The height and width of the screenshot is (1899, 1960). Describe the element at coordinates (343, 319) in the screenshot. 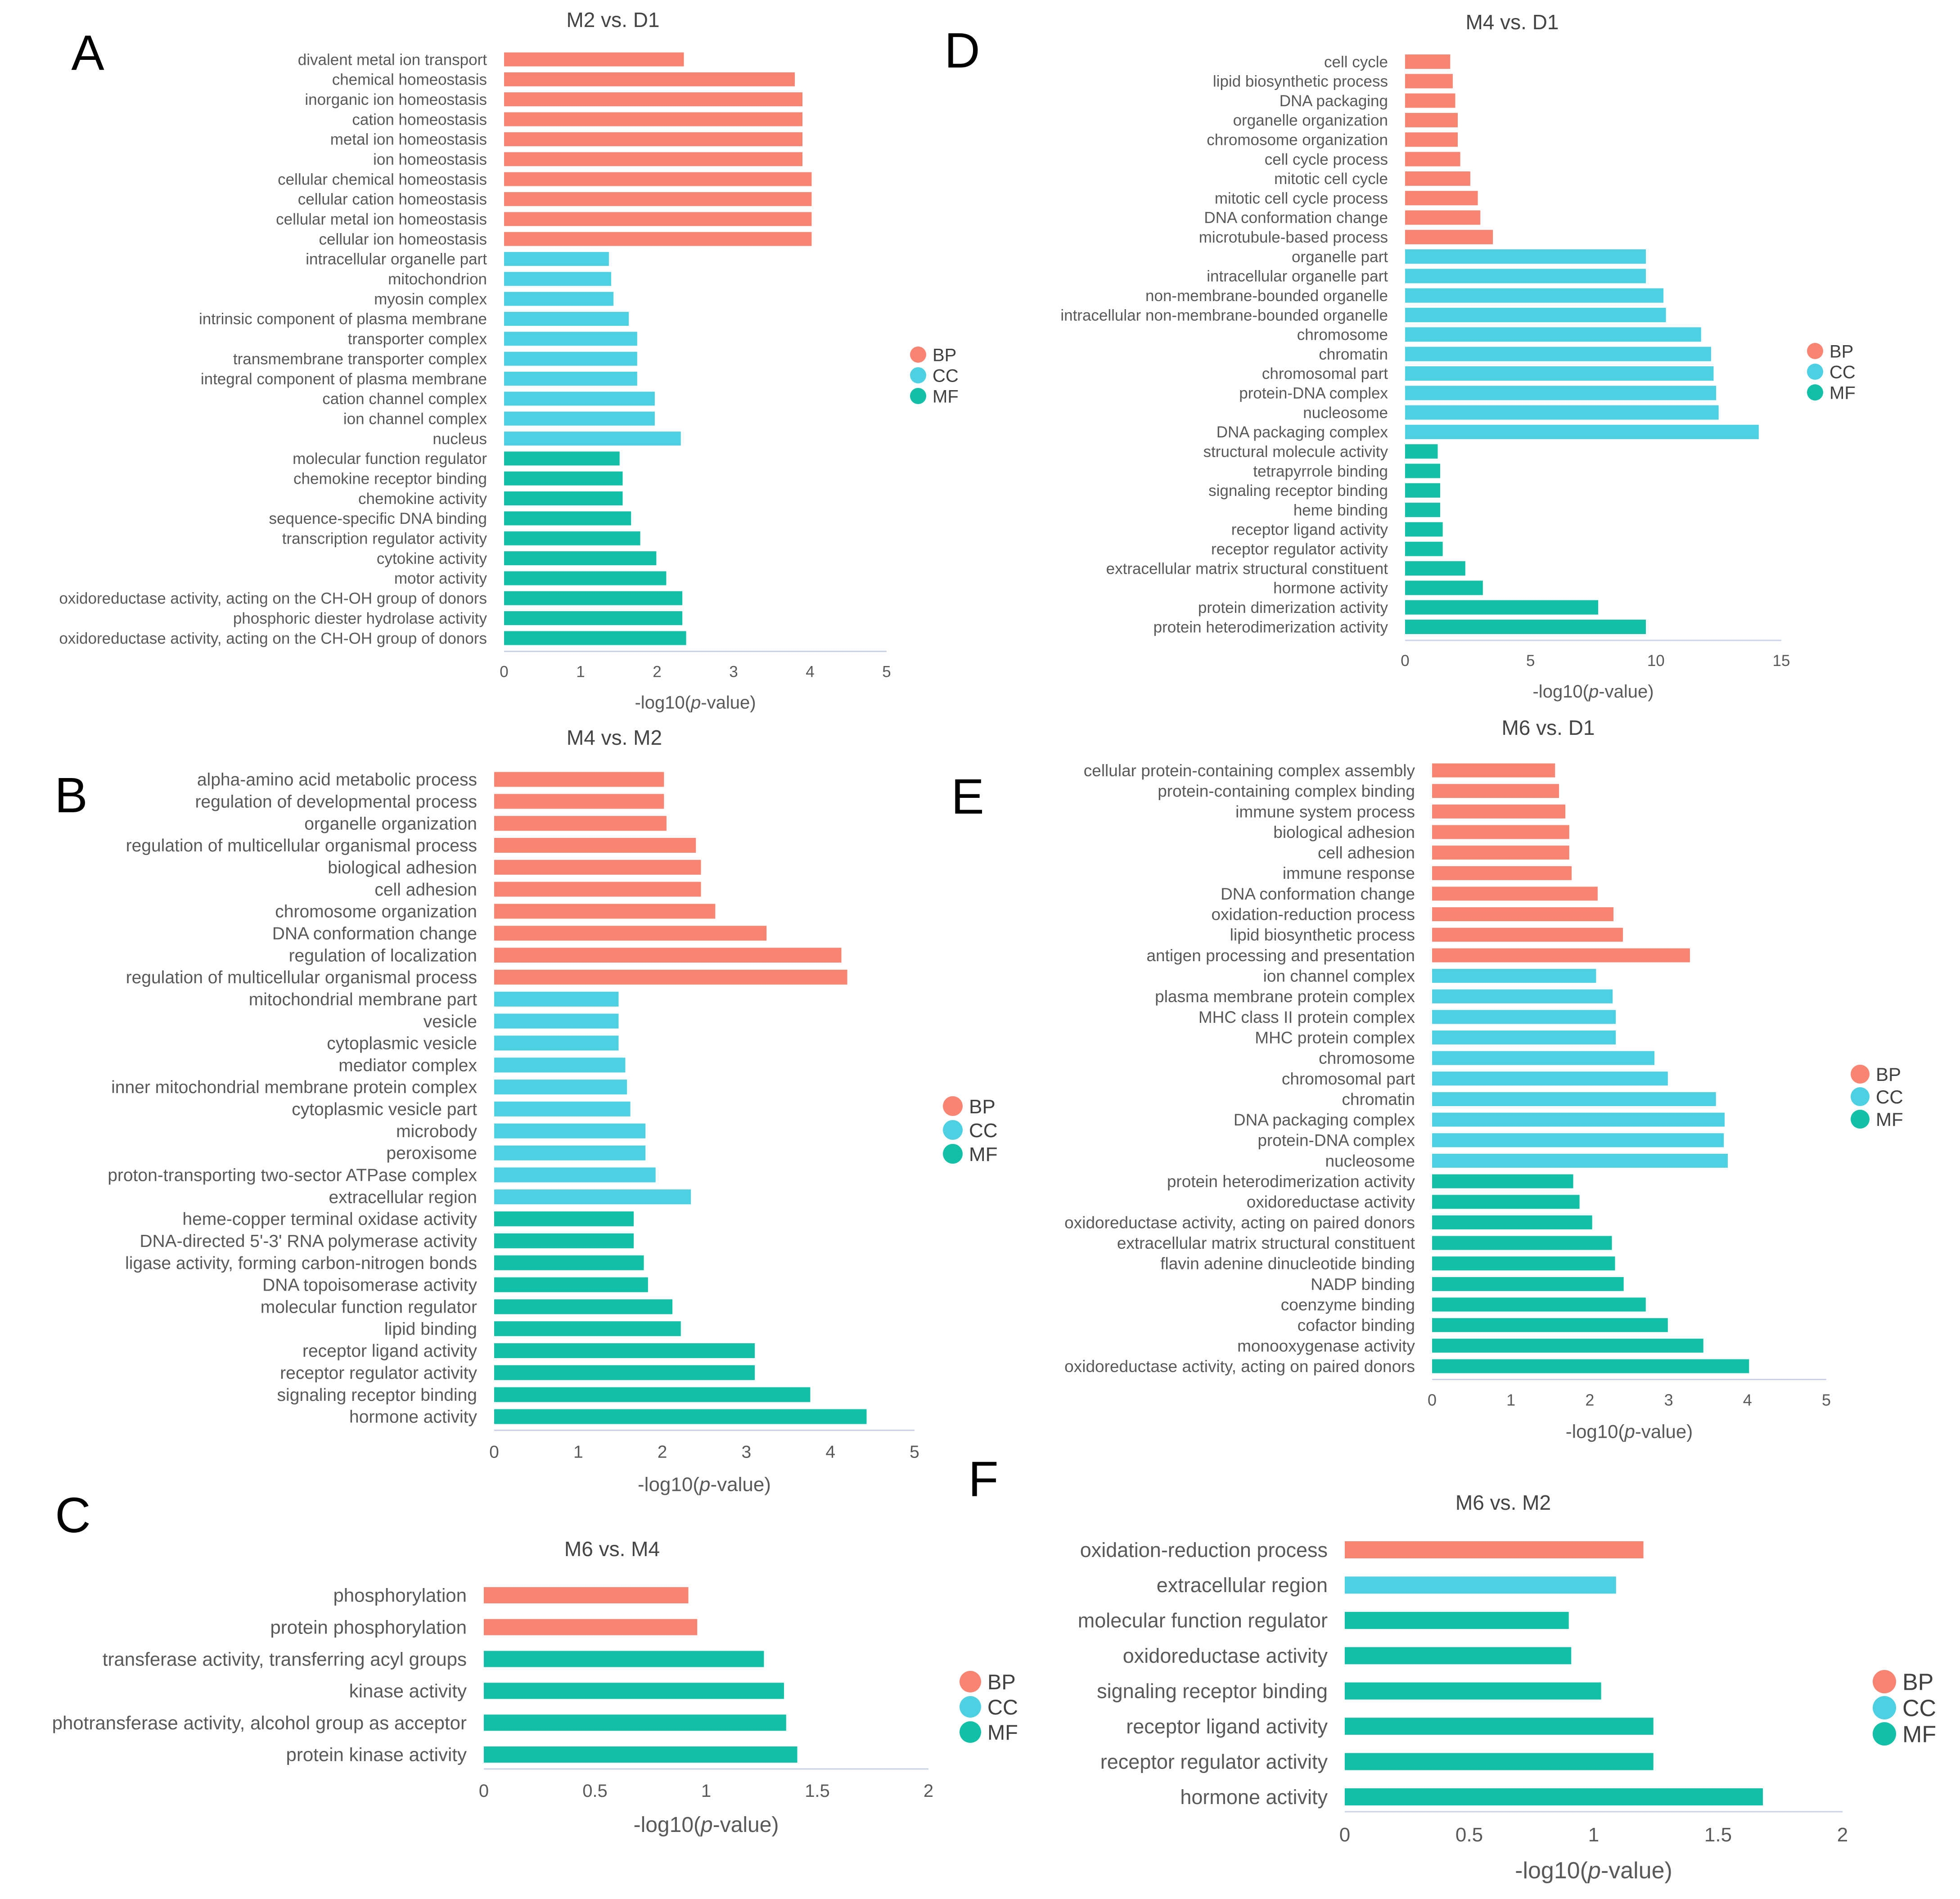

I see `category-label: intrinsic component of plasma membrane` at that location.